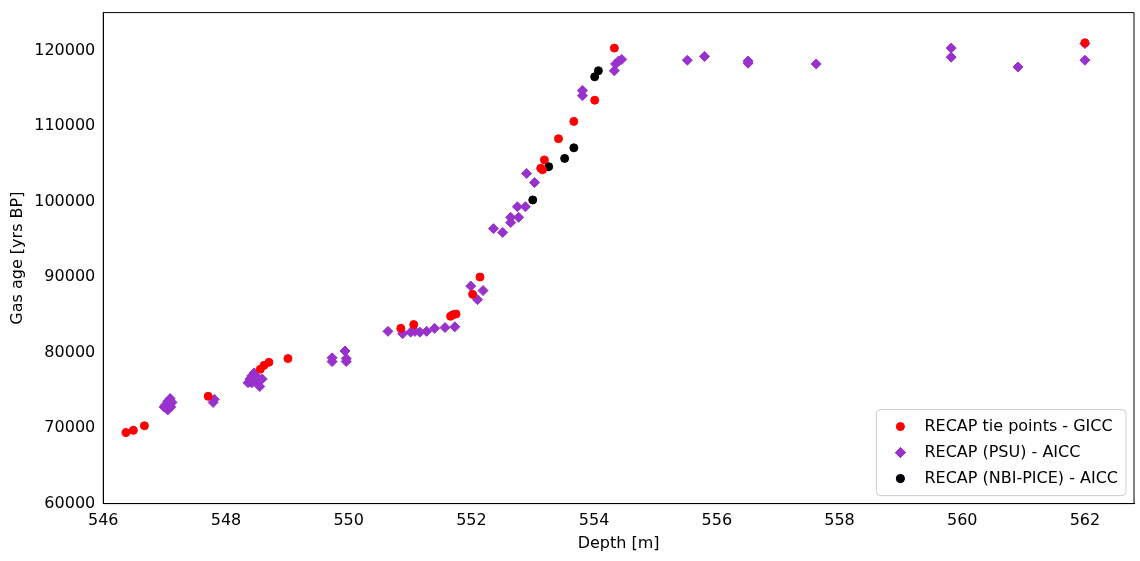  What do you see at coordinates (1002, 451) in the screenshot?
I see `legend-label: RECAP (PSU) - AICC` at bounding box center [1002, 451].